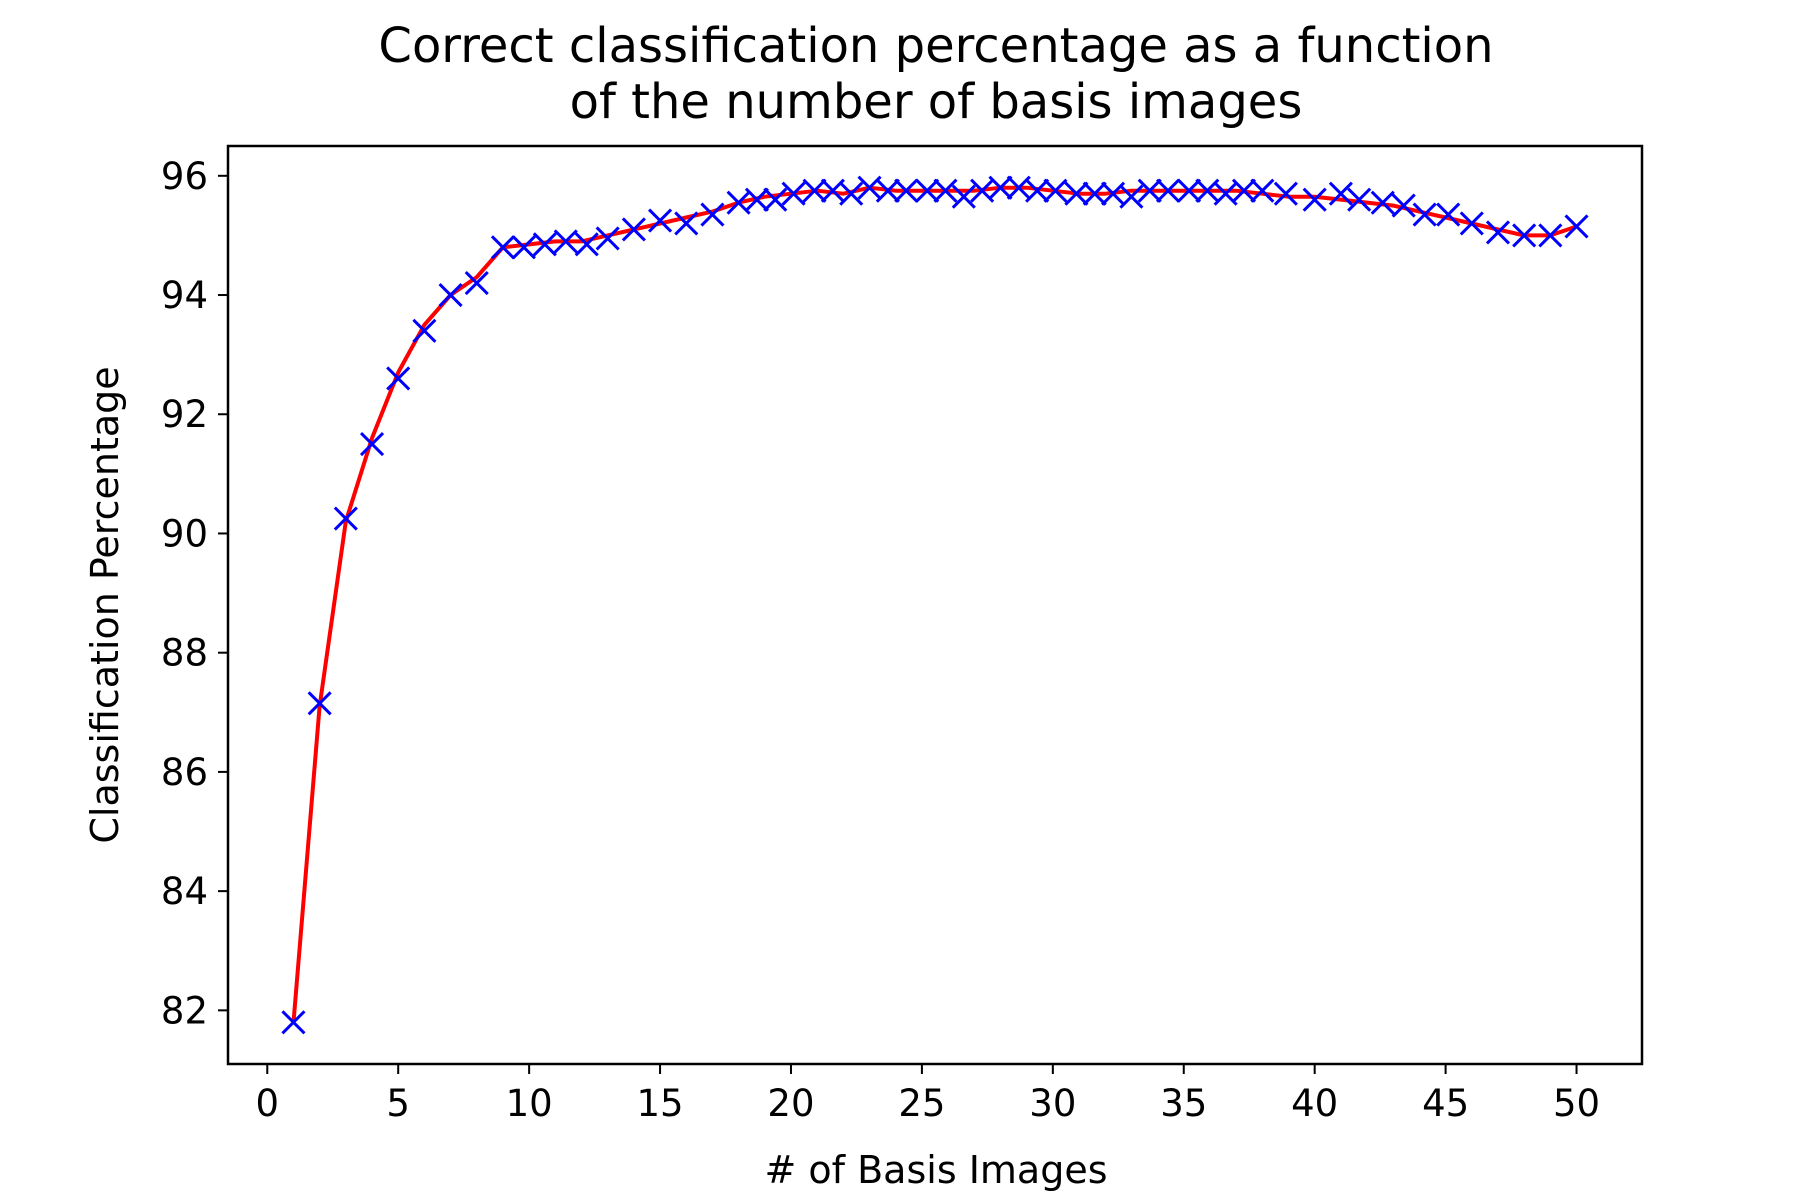 This screenshot has width=1800, height=1200. I want to click on x-tick-label: 40, so click(1314, 1103).